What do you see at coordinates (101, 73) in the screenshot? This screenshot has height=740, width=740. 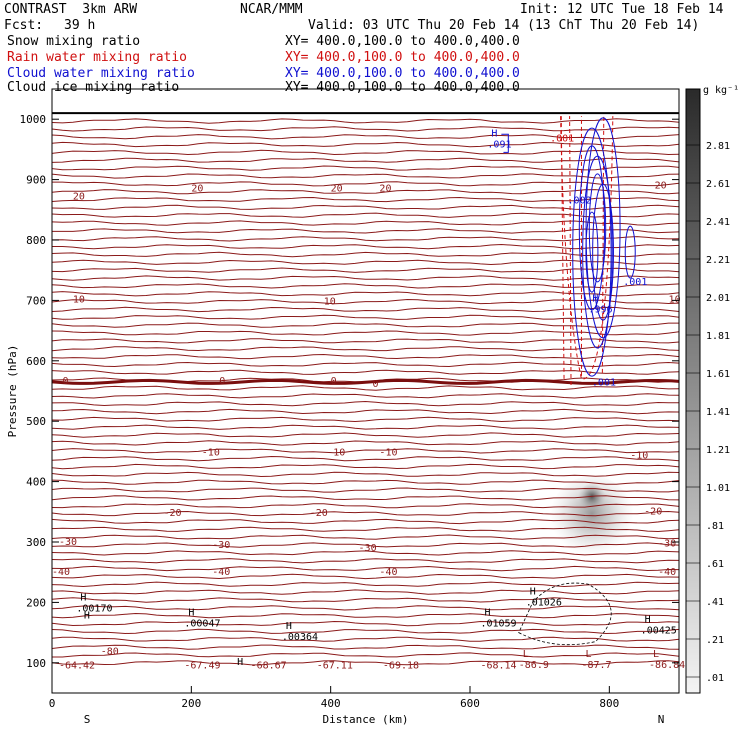 I see `field-name-cloud-water: Cloud water mixing ratio` at bounding box center [101, 73].